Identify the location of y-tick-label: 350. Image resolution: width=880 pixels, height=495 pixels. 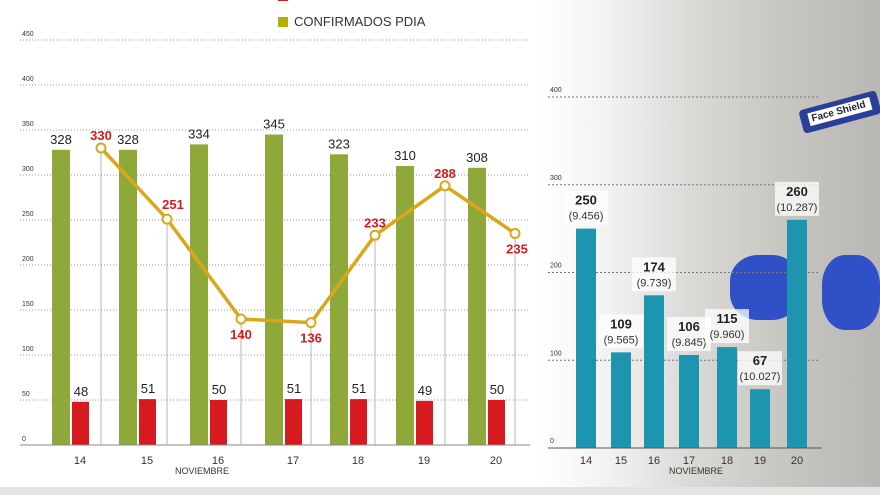
(28, 124).